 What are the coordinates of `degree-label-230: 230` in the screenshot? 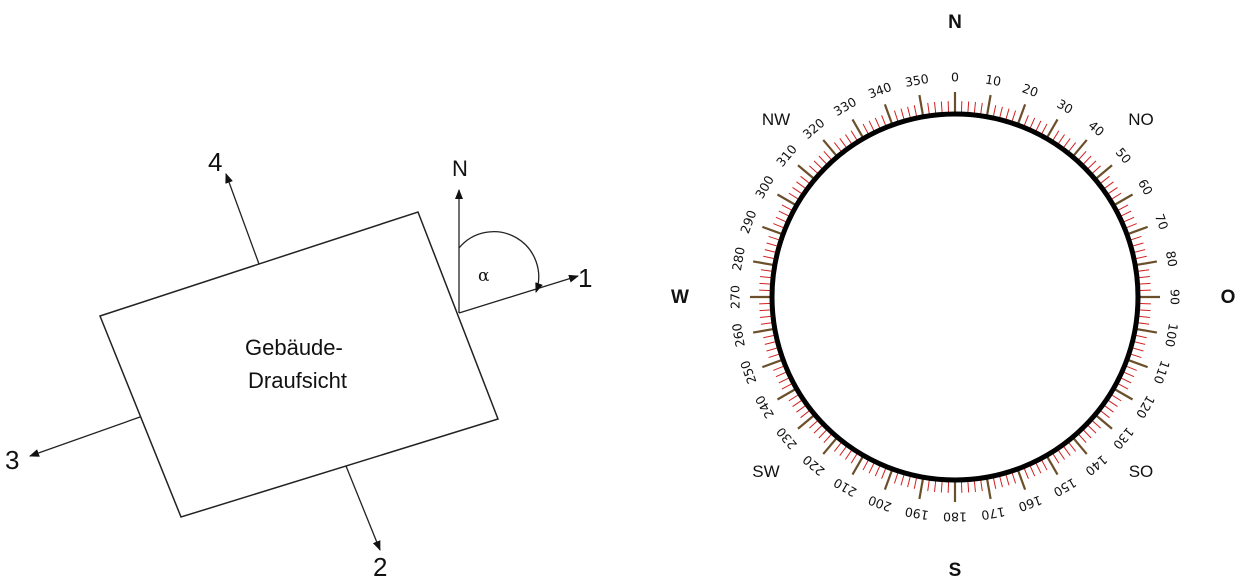 It's located at (786, 438).